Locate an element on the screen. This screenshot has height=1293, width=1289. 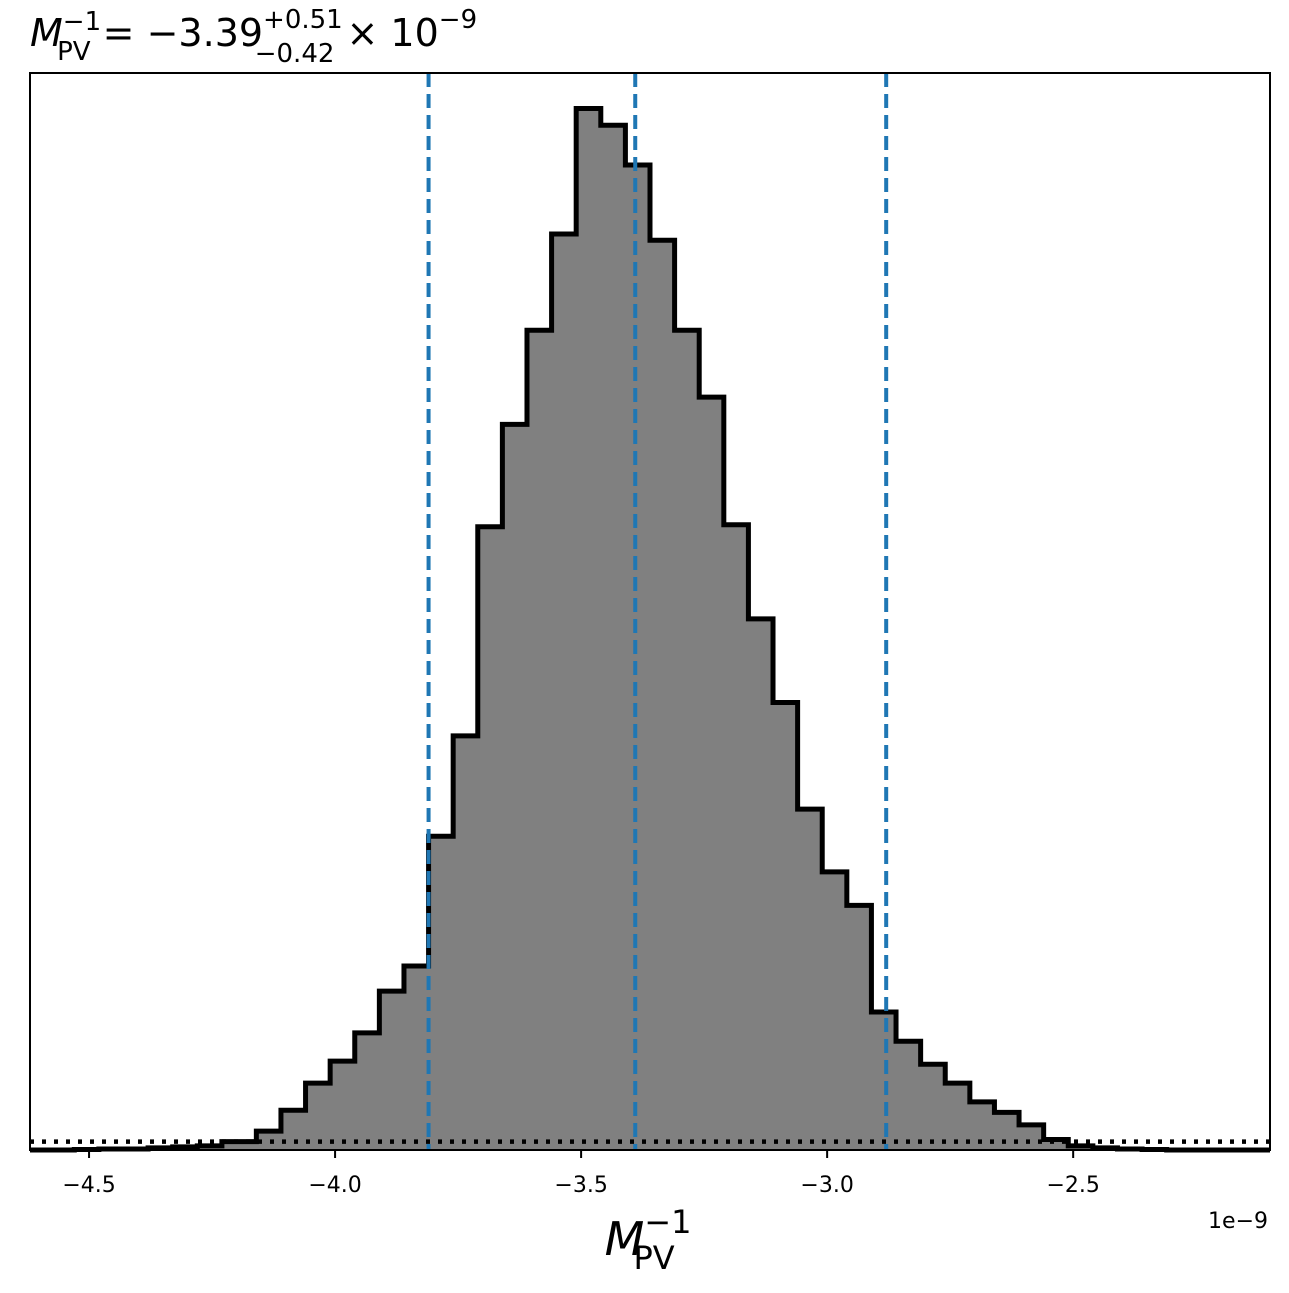
x-tick-label: −4.0 is located at coordinates (334, 1185).